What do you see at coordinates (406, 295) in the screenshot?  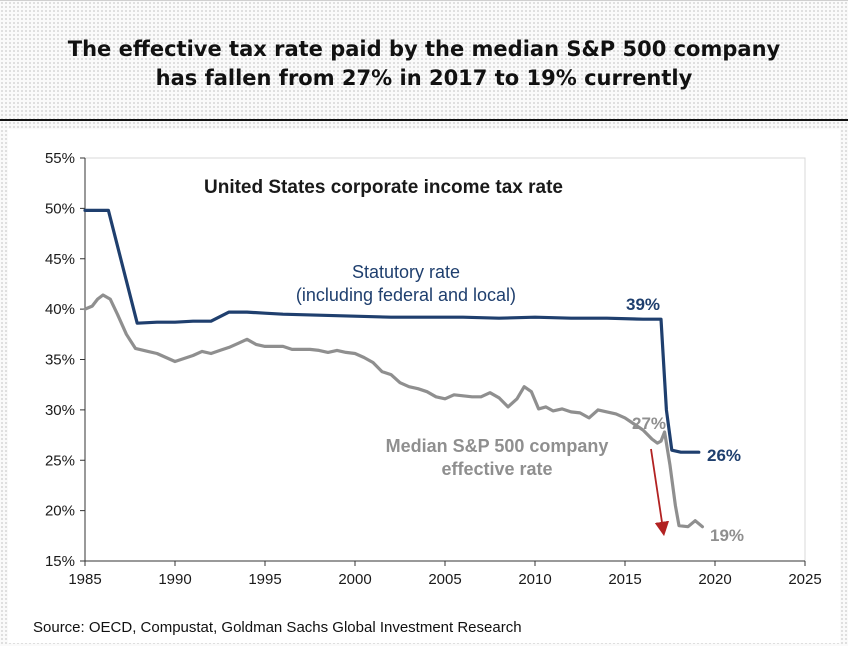 I see `statutory-rate-sublabel: (including federal and local)` at bounding box center [406, 295].